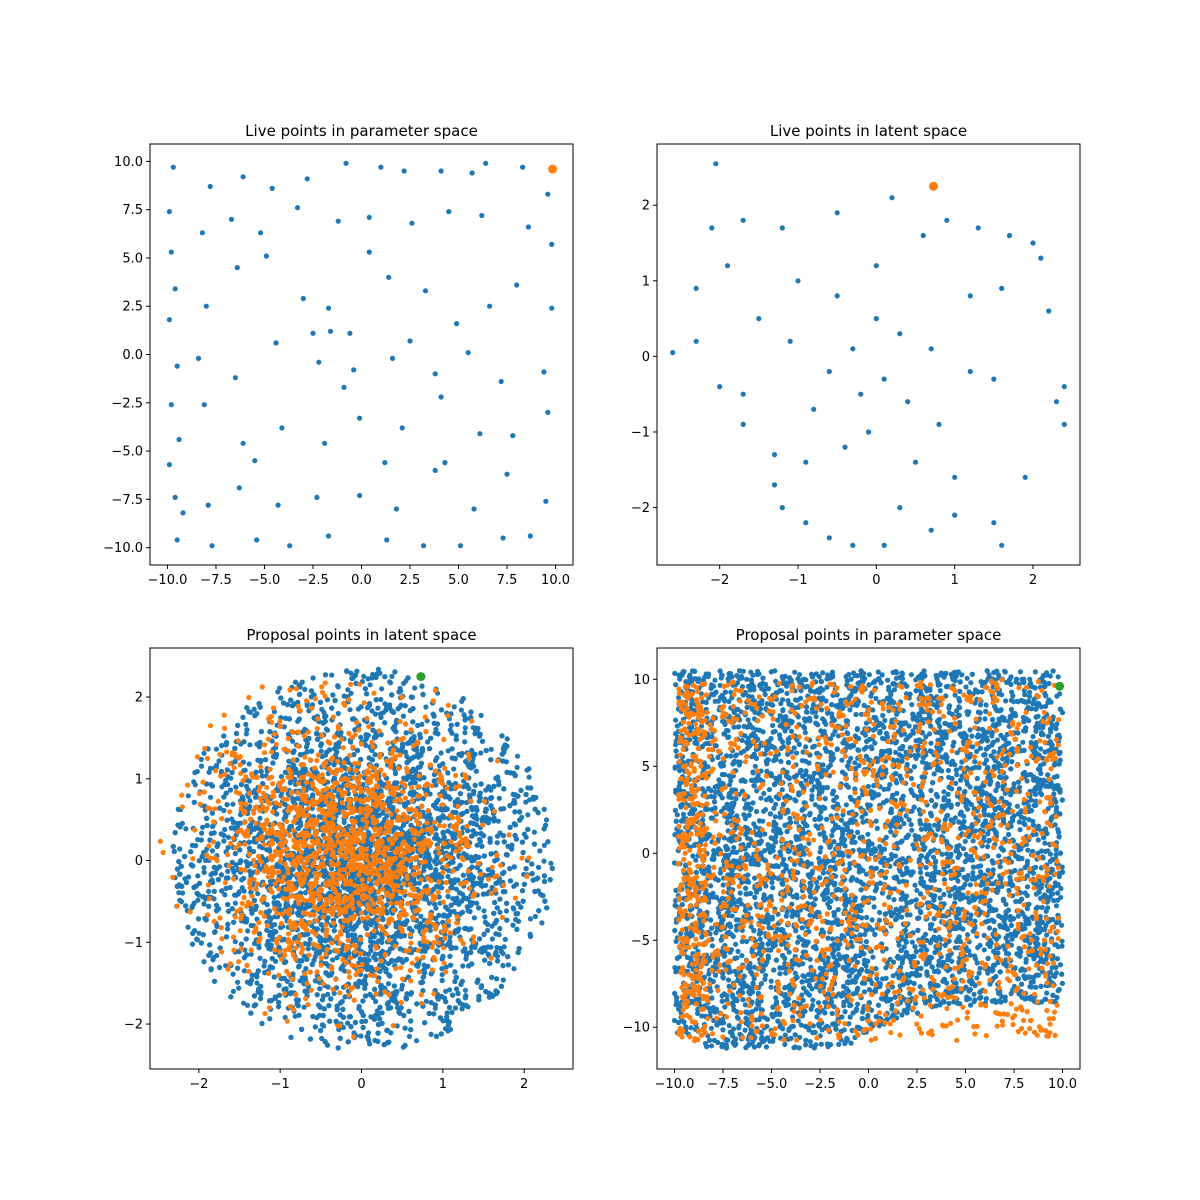 This screenshot has height=1200, width=1200. Describe the element at coordinates (646, 357) in the screenshot. I see `y-tick-label: 0` at that location.